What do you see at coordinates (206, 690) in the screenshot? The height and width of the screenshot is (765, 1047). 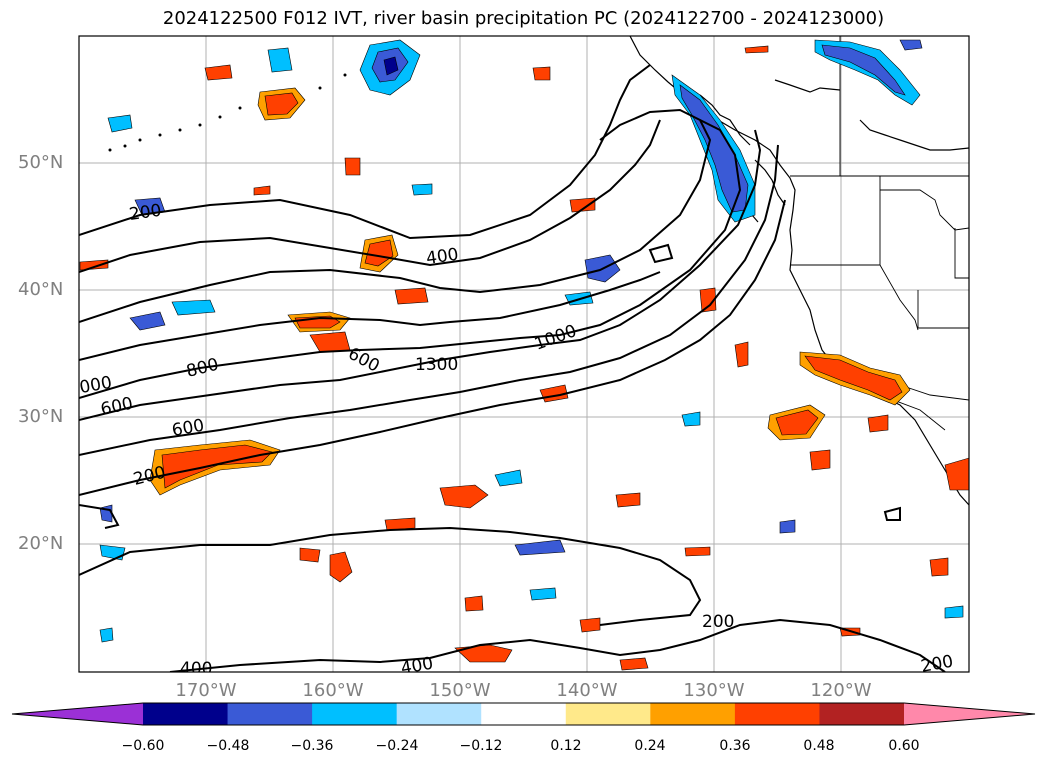 I see `lon-label-170w: 170°W` at bounding box center [206, 690].